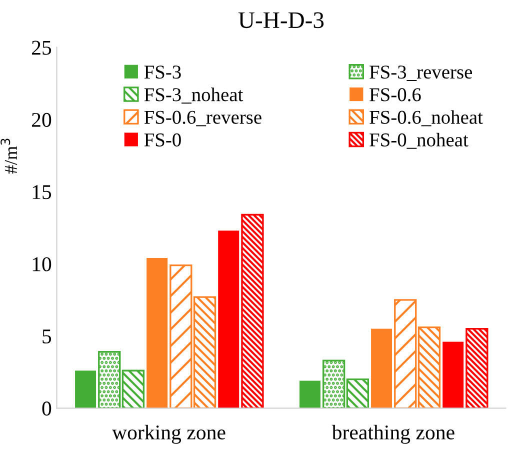 The width and height of the screenshot is (516, 451). I want to click on chart-title: U-H-D-3, so click(281, 20).